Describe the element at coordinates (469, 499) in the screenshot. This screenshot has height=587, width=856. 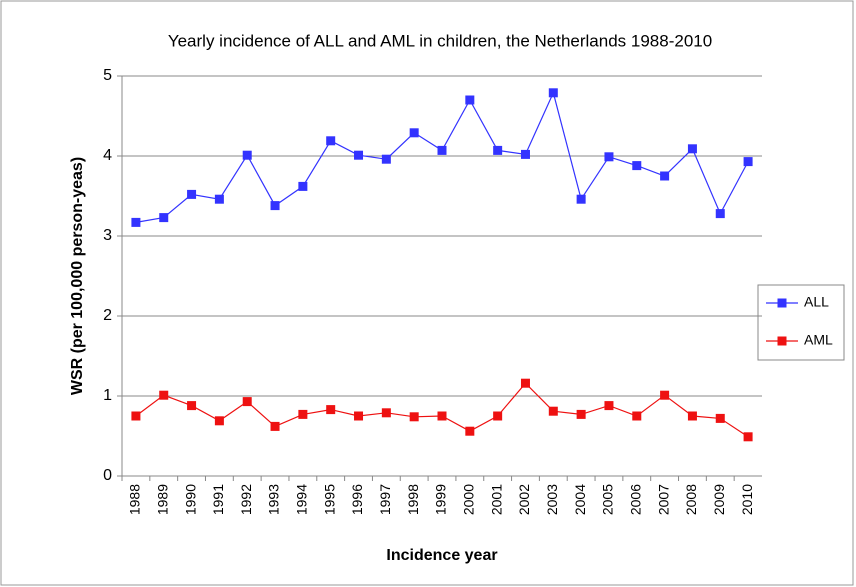
I see `x-tick-label: 2000` at that location.